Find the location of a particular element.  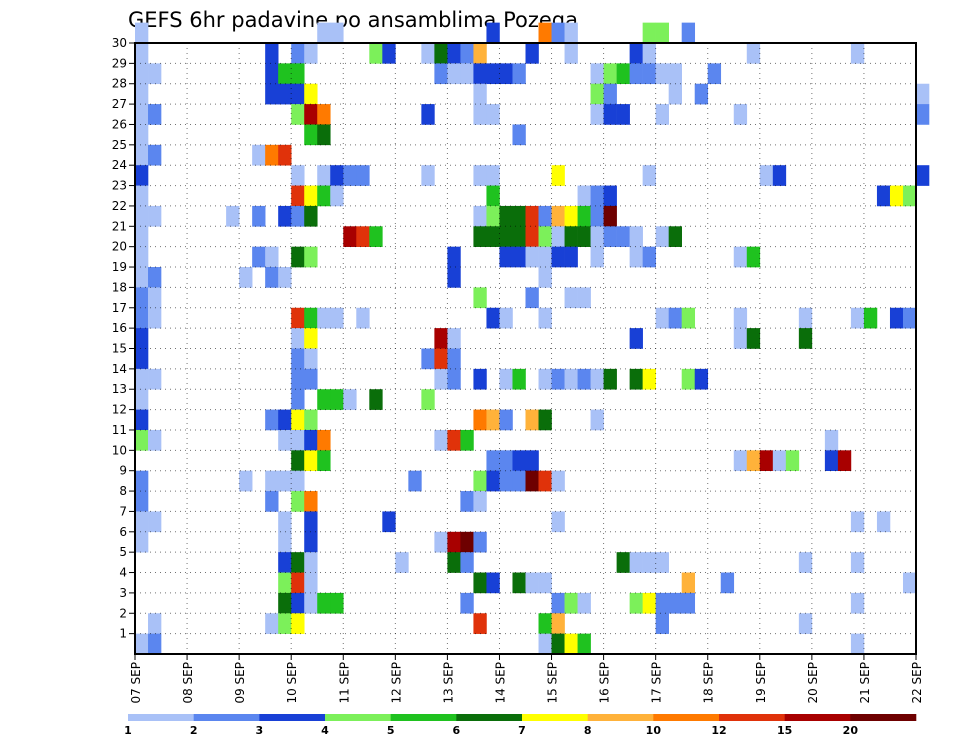

y-tick-label: 26 is located at coordinates (119, 124).